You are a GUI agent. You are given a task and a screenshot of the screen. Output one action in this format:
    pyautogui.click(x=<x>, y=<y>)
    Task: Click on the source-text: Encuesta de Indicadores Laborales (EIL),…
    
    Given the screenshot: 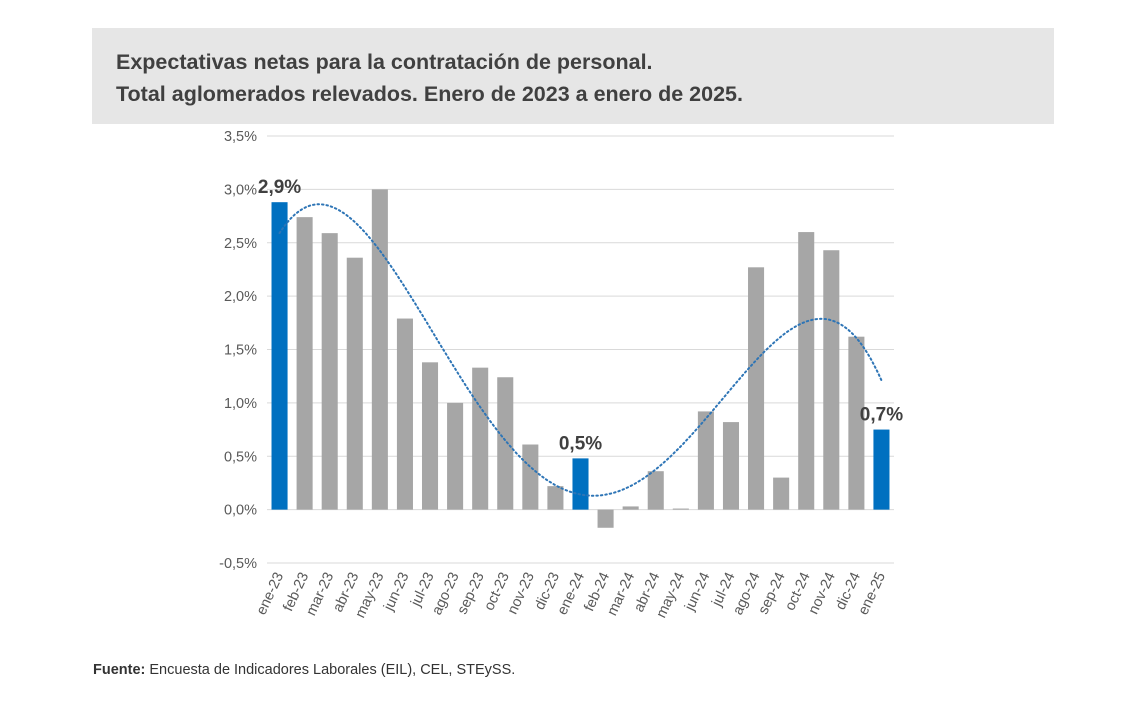 What is the action you would take?
    pyautogui.click(x=330, y=670)
    